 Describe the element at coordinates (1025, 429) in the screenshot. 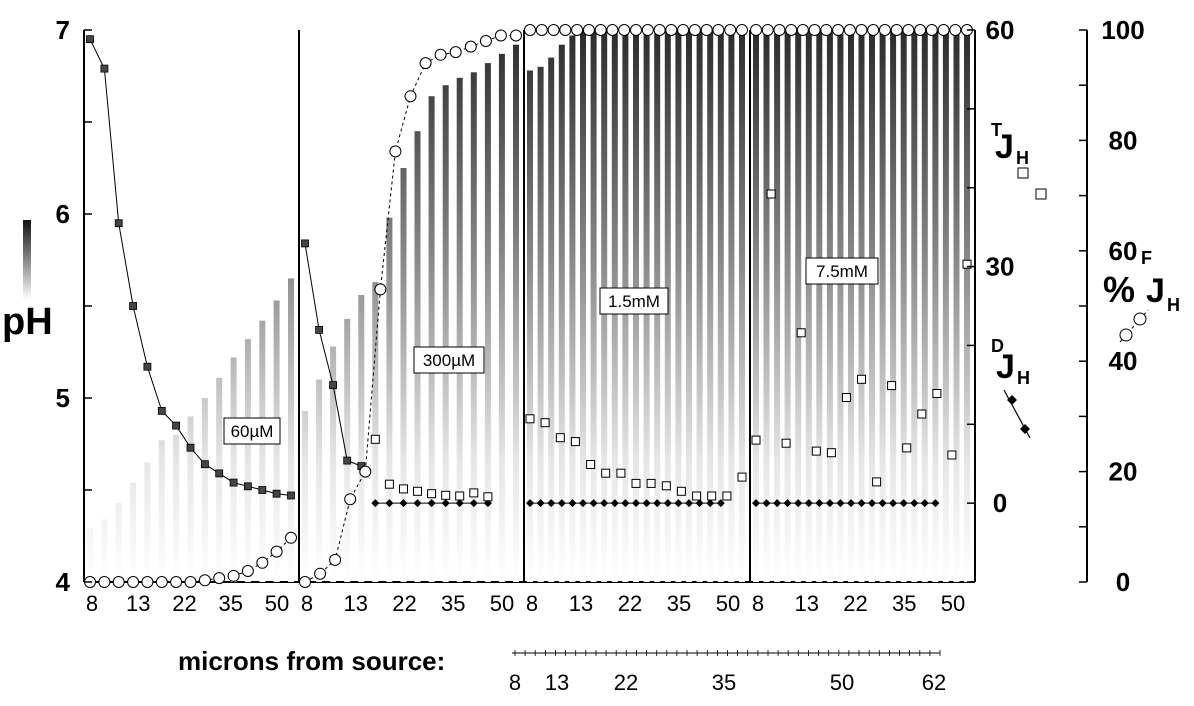

I see `legend-djh-diamond-marker` at that location.